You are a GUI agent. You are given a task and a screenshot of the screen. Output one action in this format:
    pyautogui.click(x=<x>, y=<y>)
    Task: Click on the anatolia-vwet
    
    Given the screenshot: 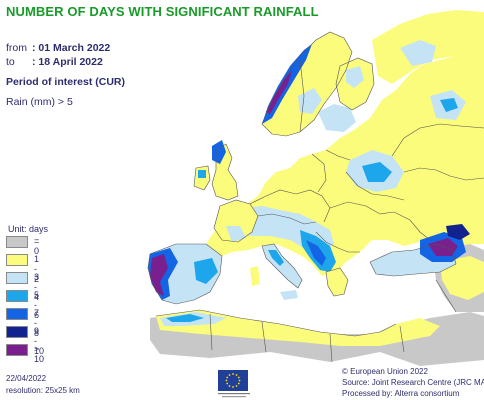 What is the action you would take?
    pyautogui.click(x=443, y=247)
    